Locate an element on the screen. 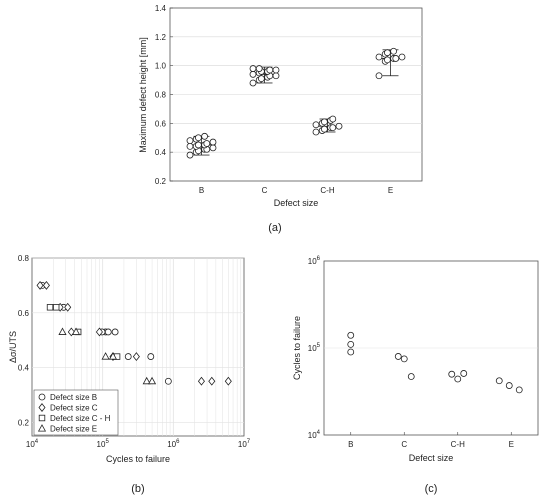  panel-c-y-axis-label: Cycles to failure is located at coordinates (297, 348).